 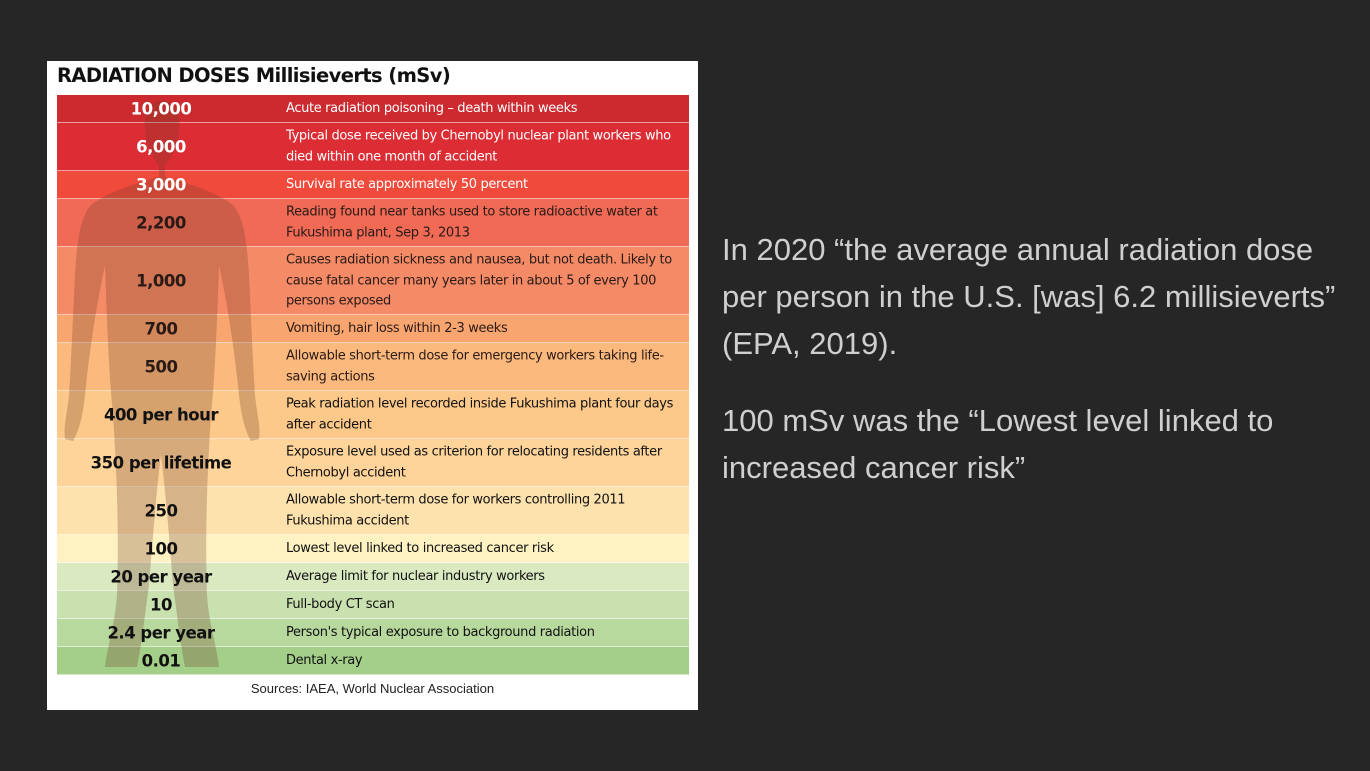 I want to click on dose-value: 6,000, so click(x=161, y=147).